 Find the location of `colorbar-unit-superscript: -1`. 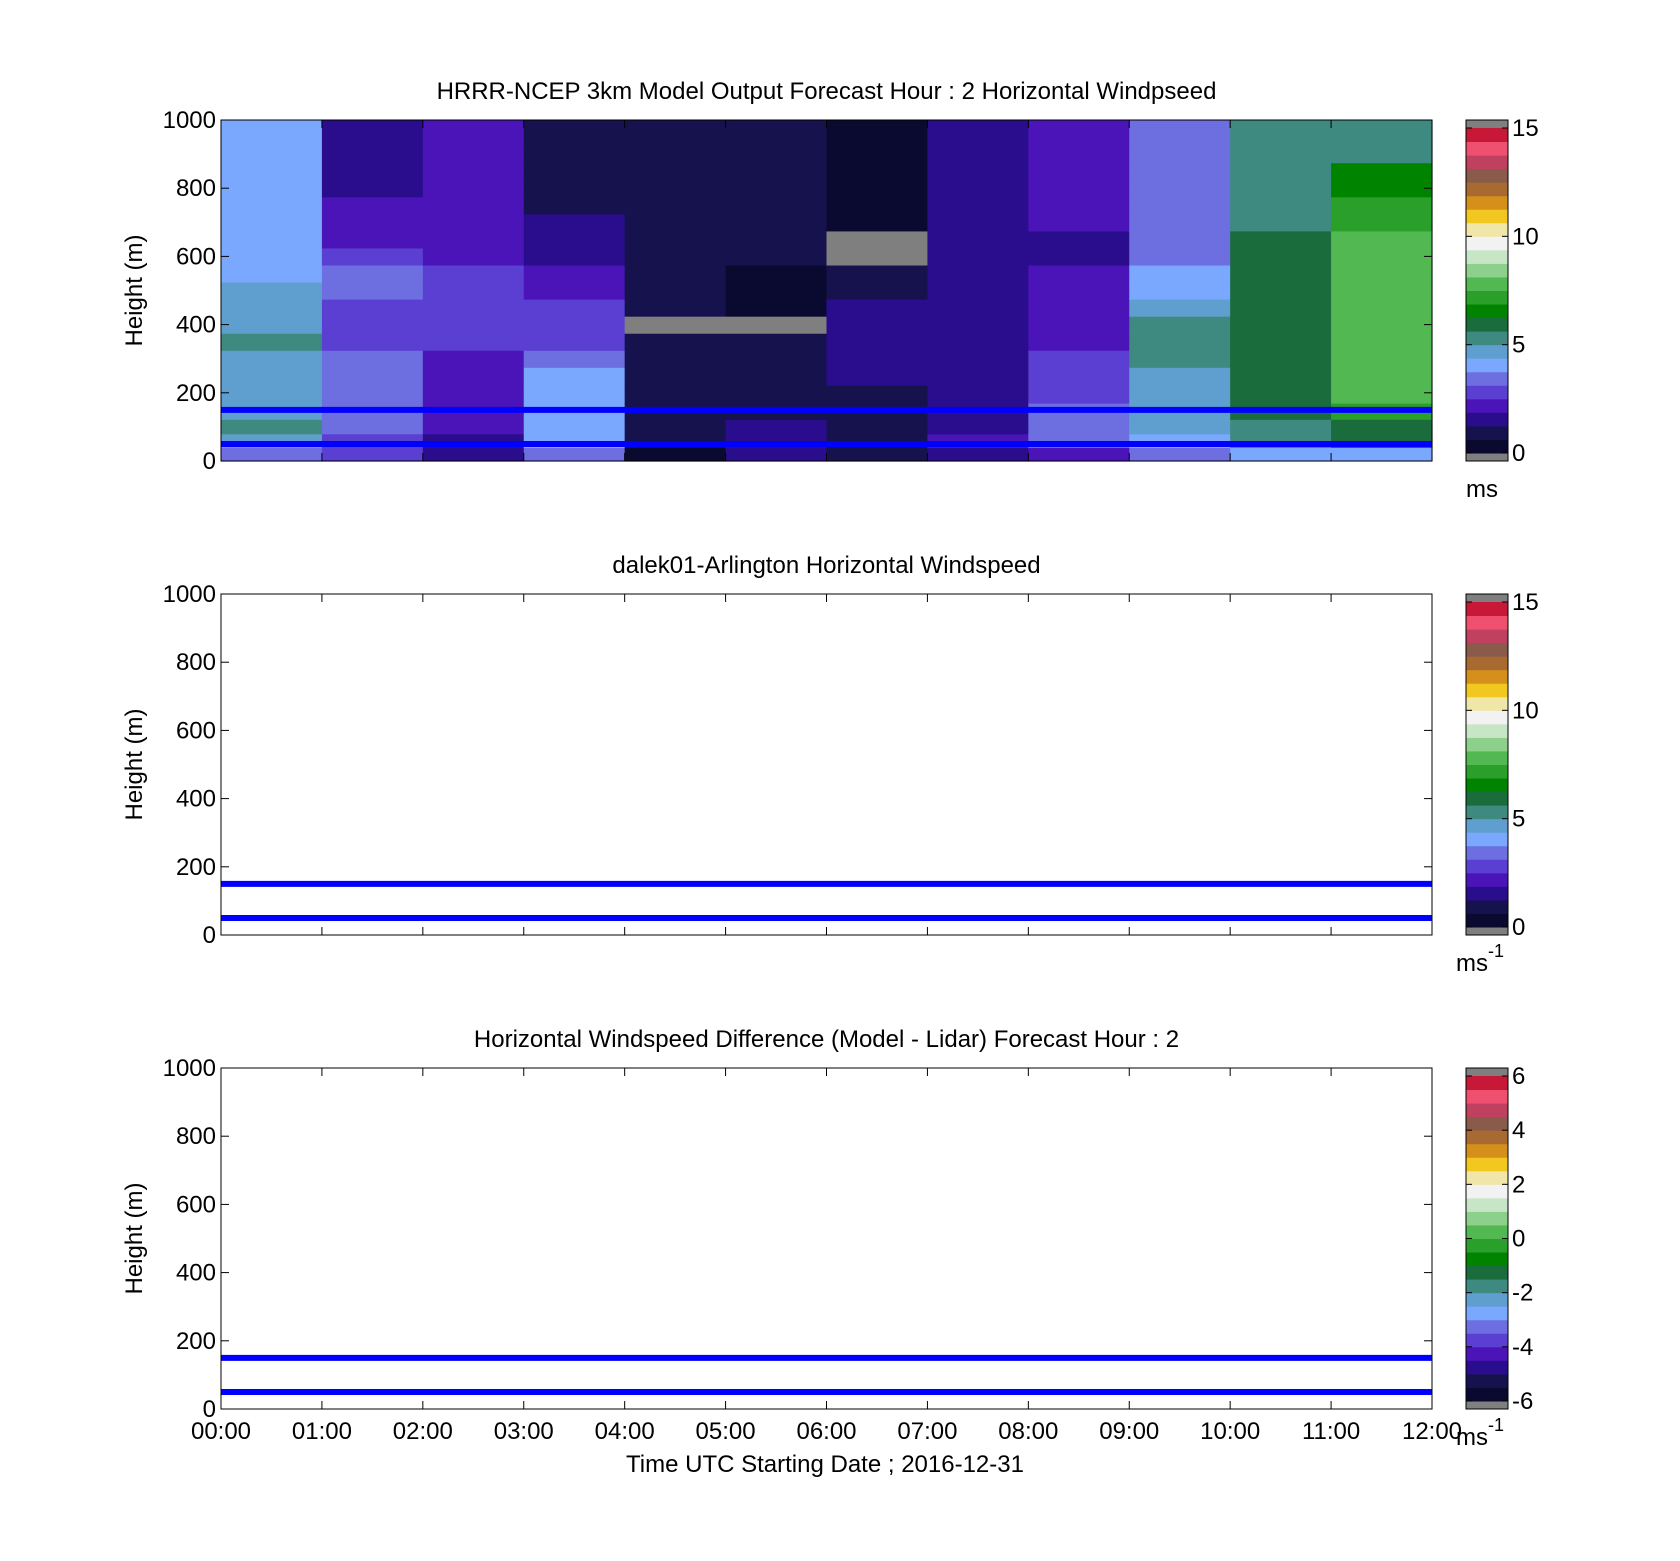

colorbar-unit-superscript: -1 is located at coordinates (1496, 1425).